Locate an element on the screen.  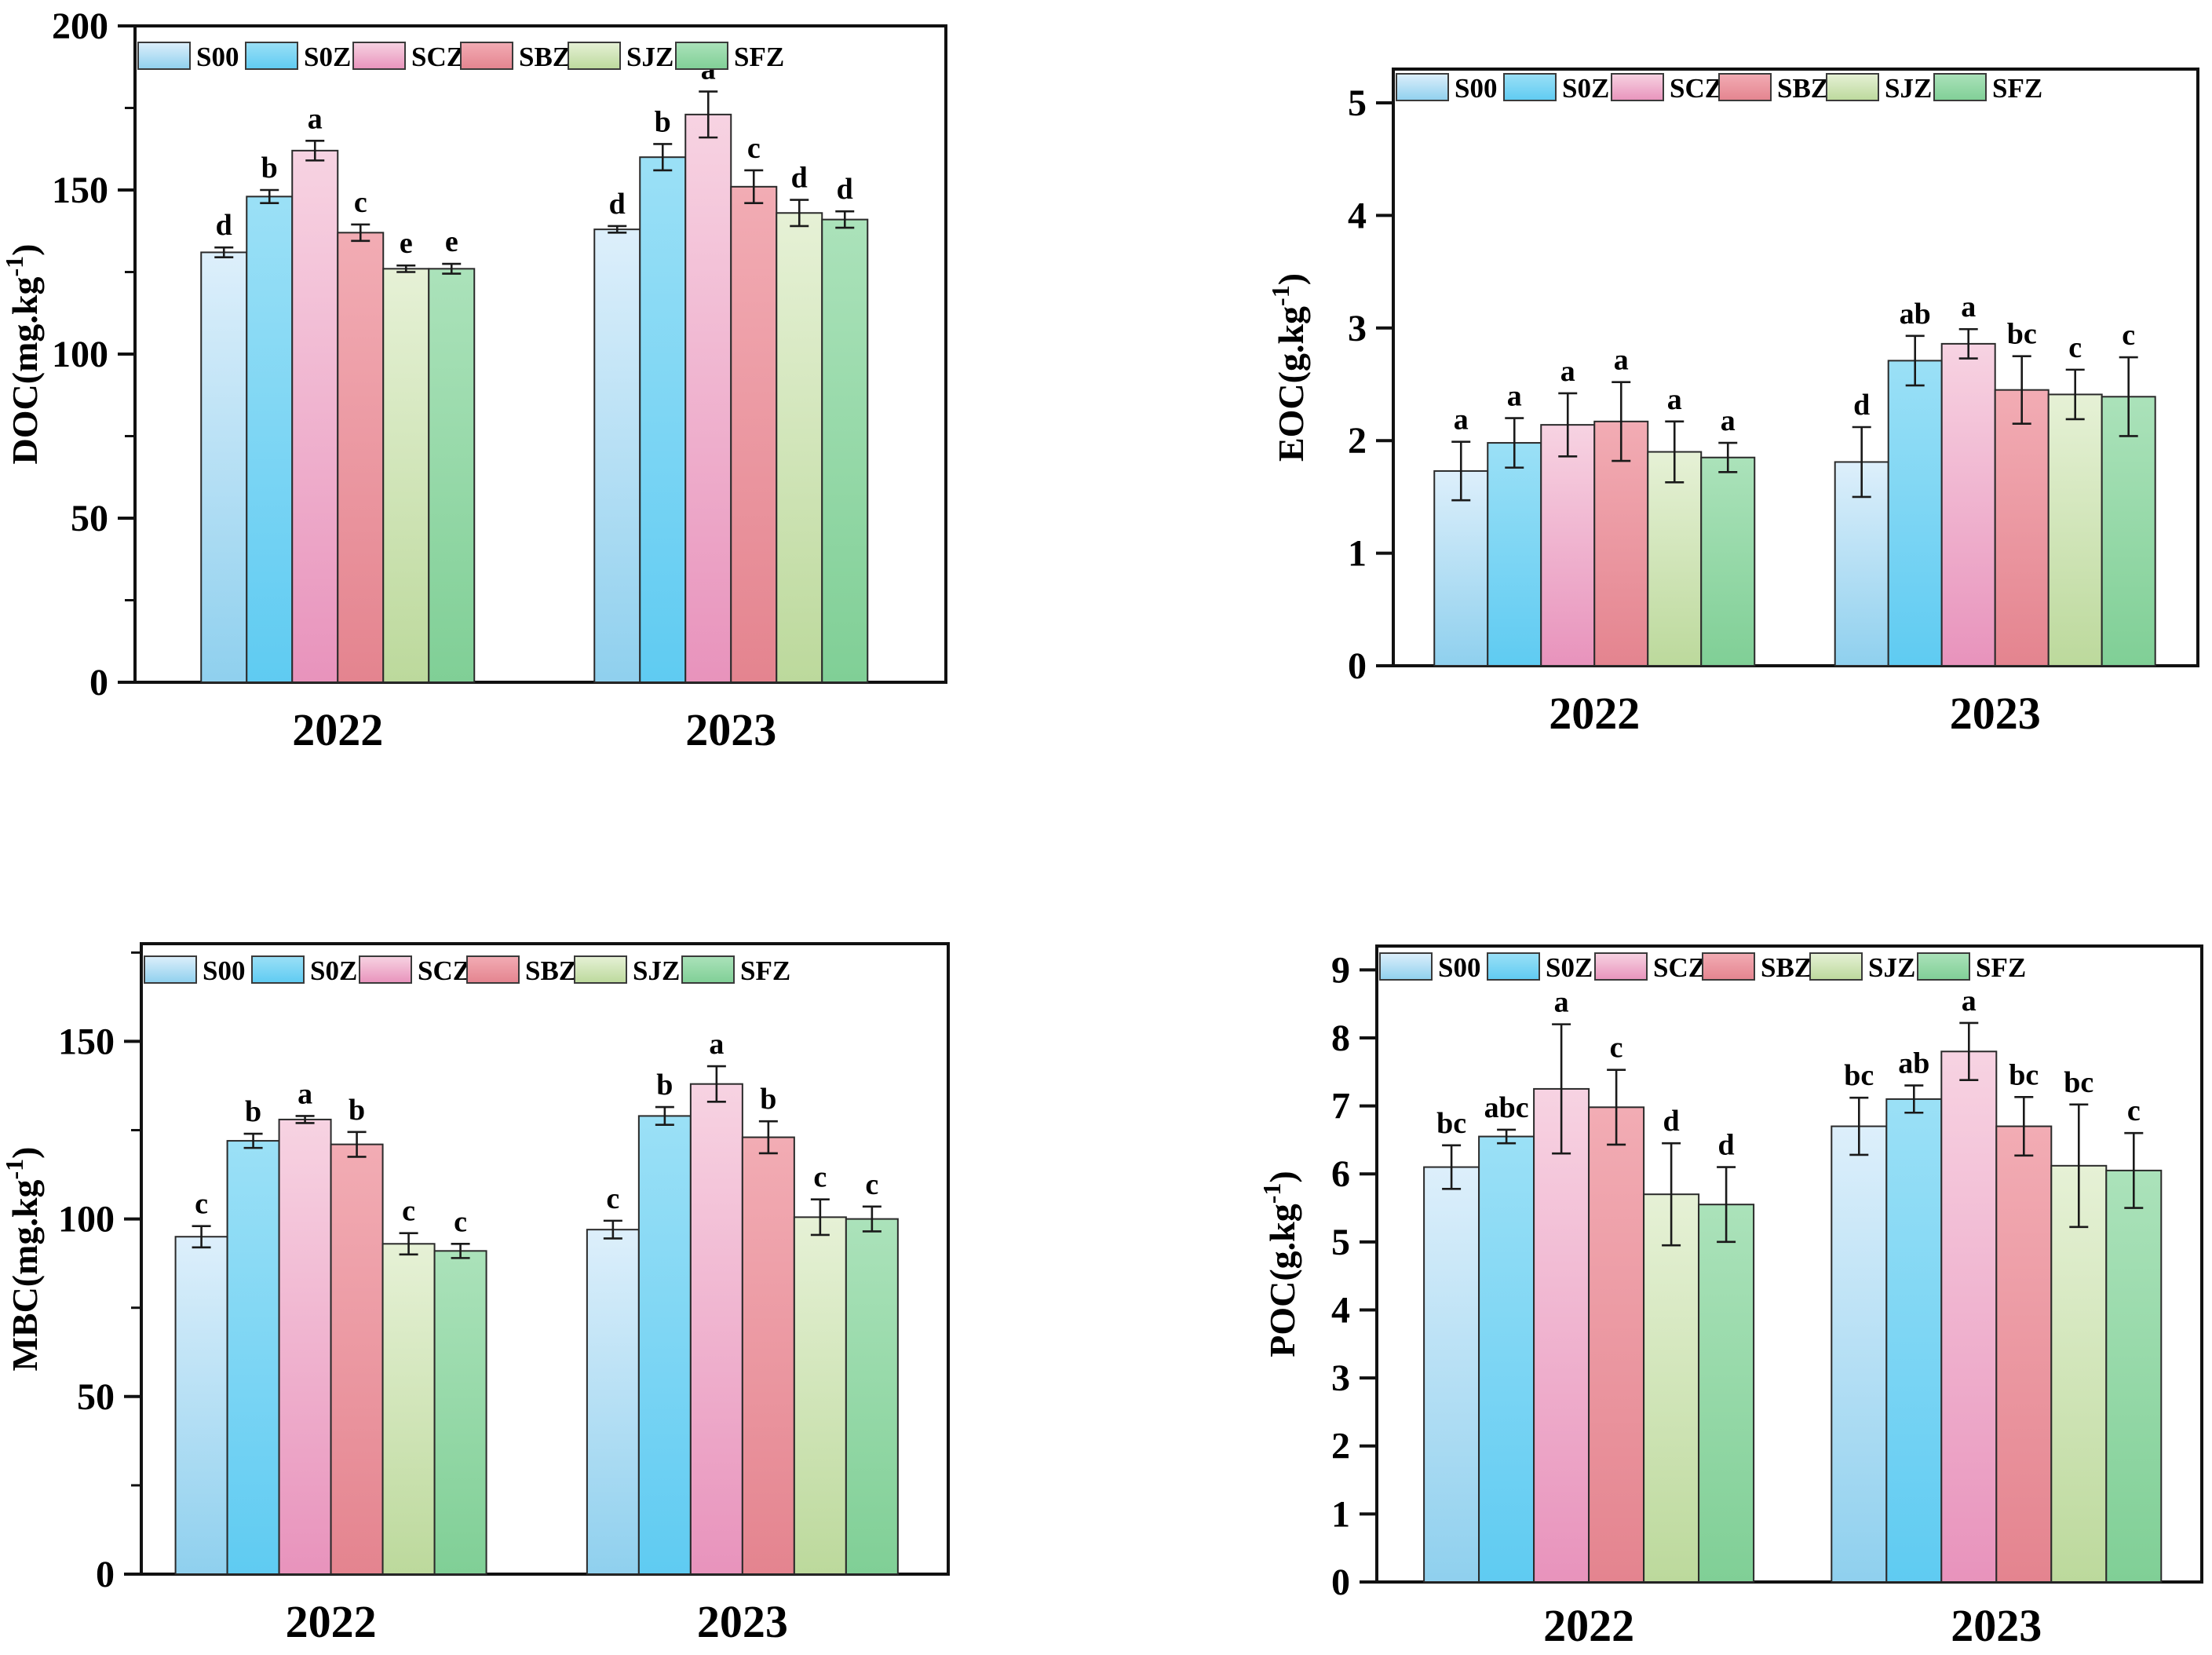
sig-letter-SBZ-2022: a is located at coordinates (1622, 360).